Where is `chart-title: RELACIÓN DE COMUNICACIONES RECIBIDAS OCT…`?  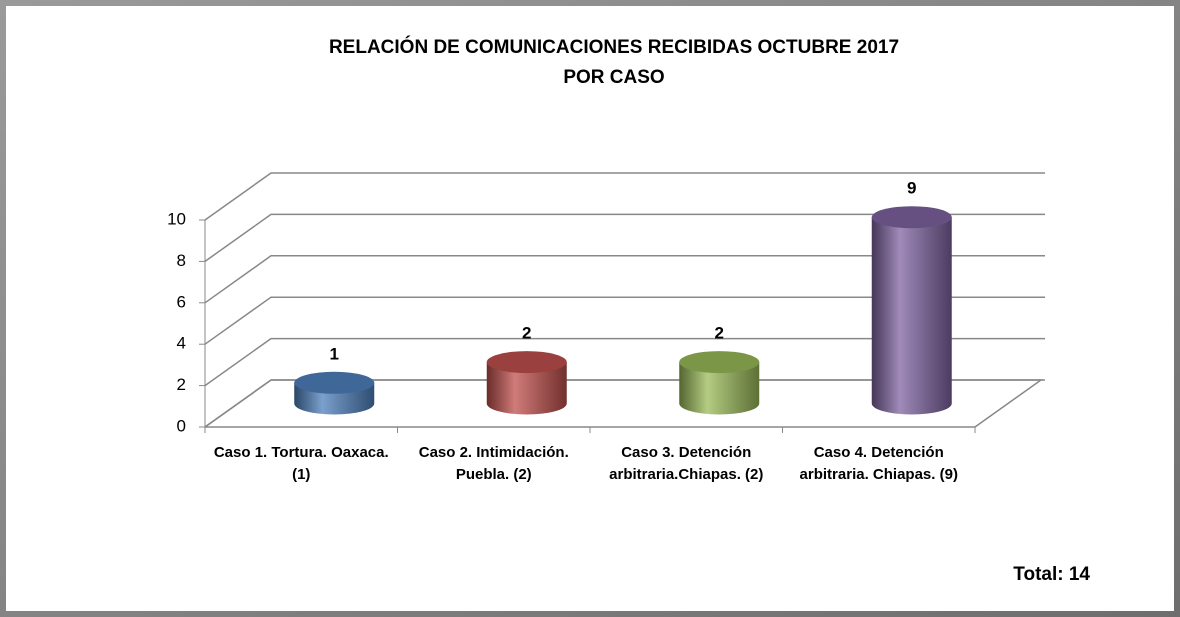 chart-title: RELACIÓN DE COMUNICACIONES RECIBIDAS OCT… is located at coordinates (614, 47).